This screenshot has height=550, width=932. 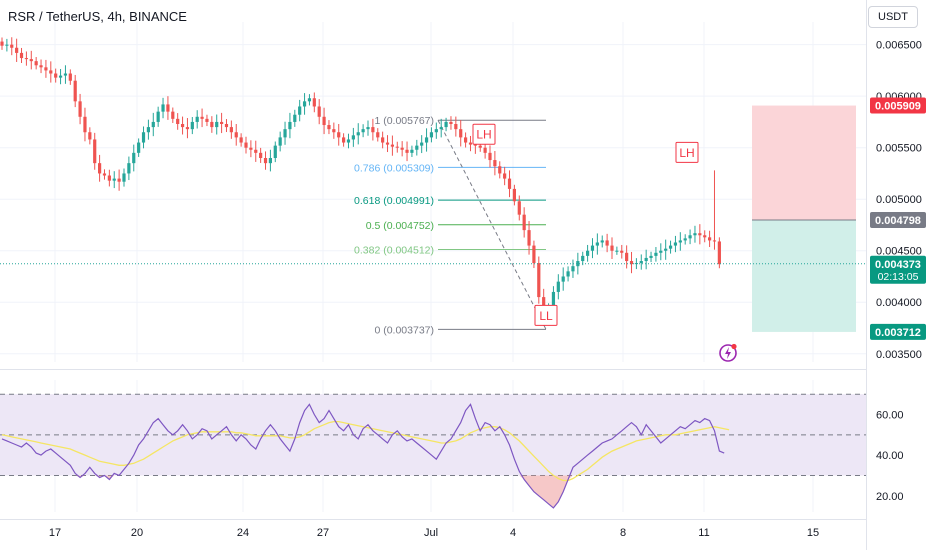 What do you see at coordinates (890, 456) in the screenshot?
I see `rsi-tick-label: 40.00` at bounding box center [890, 456].